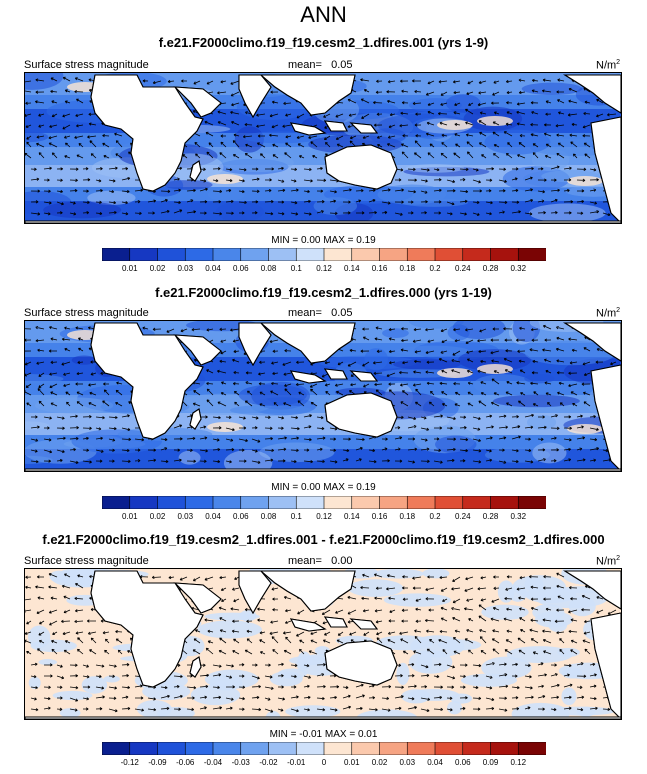  Describe the element at coordinates (366, 748) in the screenshot. I see `colorbar-swatch` at that location.